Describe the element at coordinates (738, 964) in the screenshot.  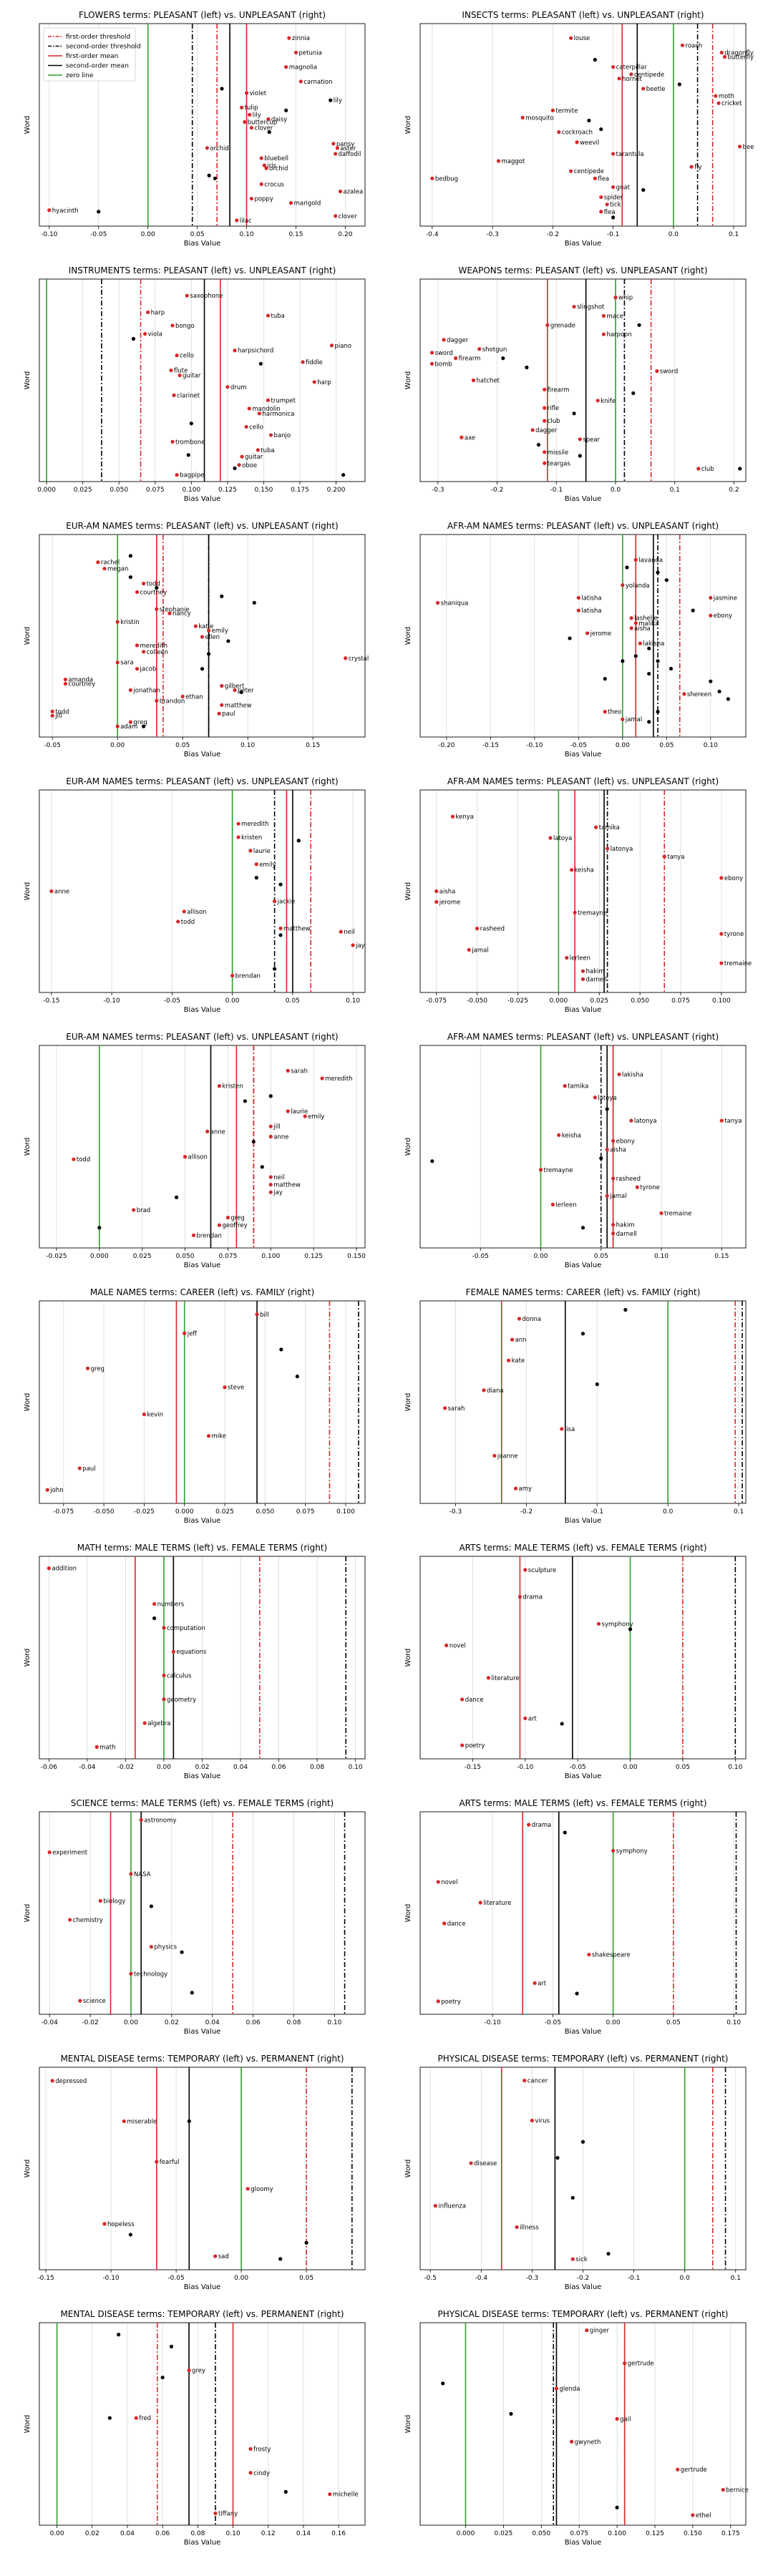
I see `data-point-label: tremaine` at that location.